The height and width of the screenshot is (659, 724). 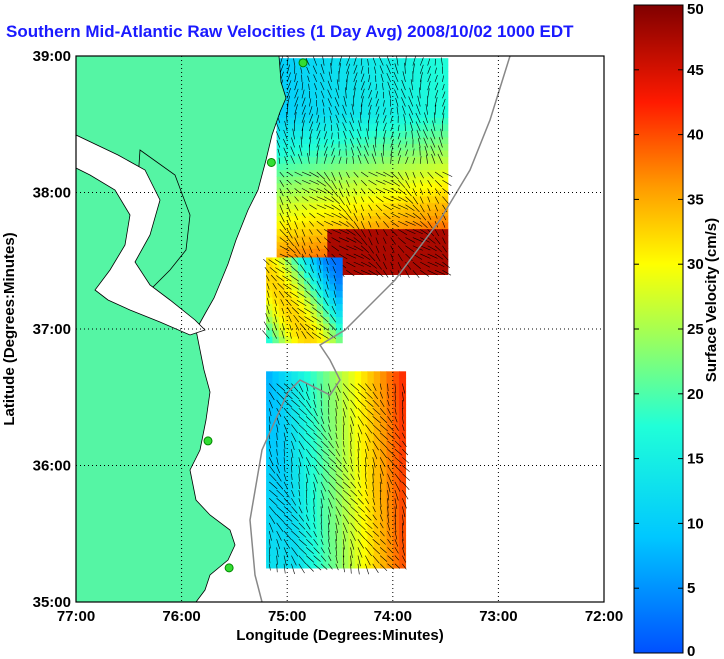 What do you see at coordinates (658, 329) in the screenshot?
I see `colorbar-gradient` at bounding box center [658, 329].